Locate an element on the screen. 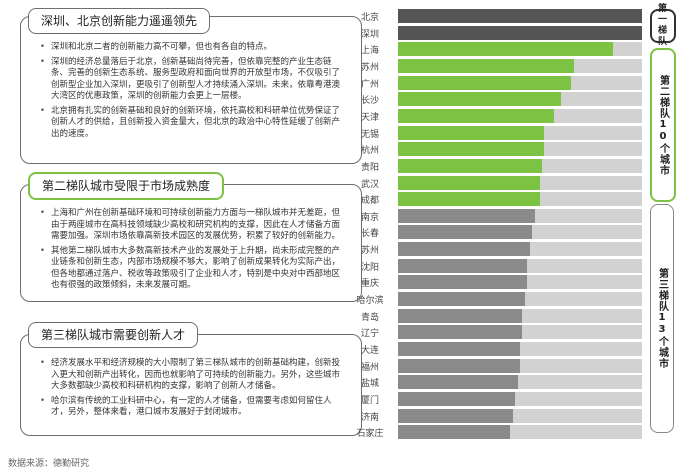  panel-2-title: 第二梯队城市受限于市场成熟度 is located at coordinates (126, 186).